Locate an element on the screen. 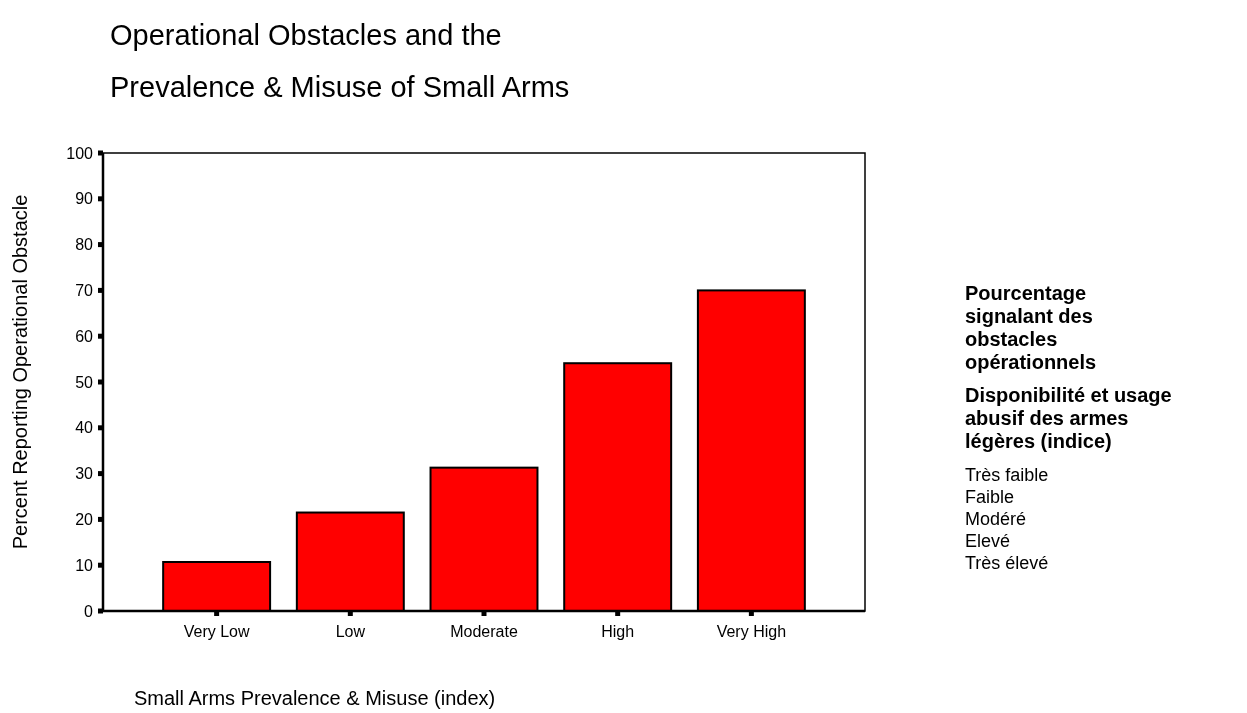 This screenshot has width=1247, height=713. x-tick-label: Very High is located at coordinates (751, 631).